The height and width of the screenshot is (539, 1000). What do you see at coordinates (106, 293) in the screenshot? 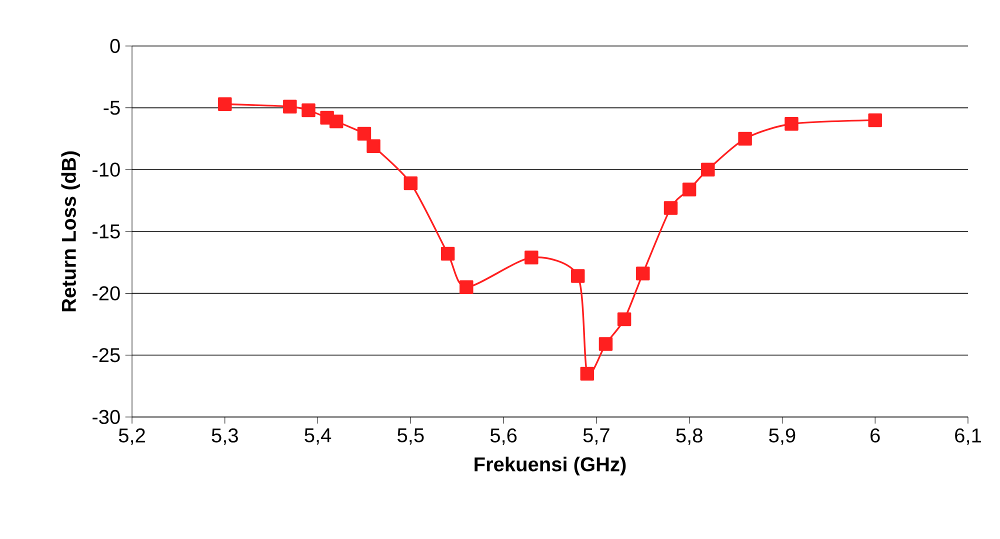
I see `y-tick-label: -20` at bounding box center [106, 293].